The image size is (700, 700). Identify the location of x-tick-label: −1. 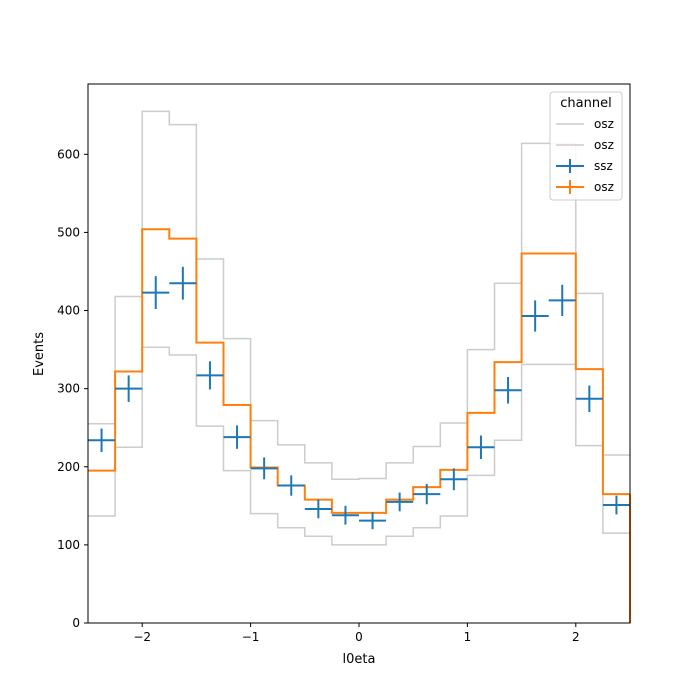
(251, 637).